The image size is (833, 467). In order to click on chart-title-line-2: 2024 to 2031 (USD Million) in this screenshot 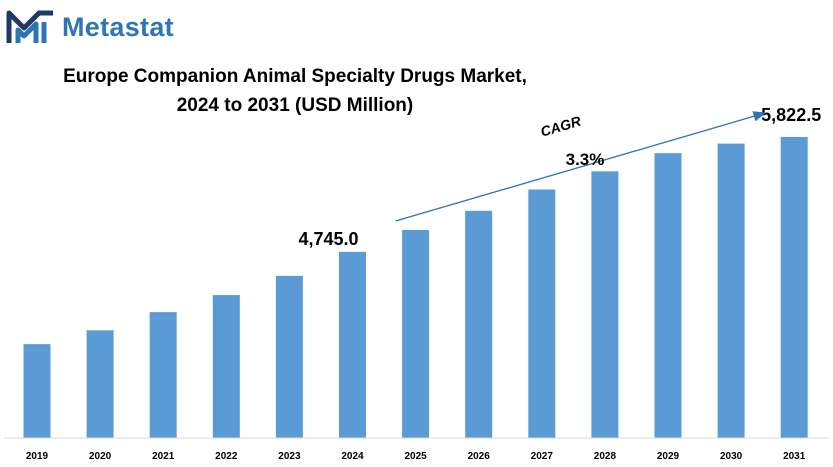, I will do `click(295, 105)`.